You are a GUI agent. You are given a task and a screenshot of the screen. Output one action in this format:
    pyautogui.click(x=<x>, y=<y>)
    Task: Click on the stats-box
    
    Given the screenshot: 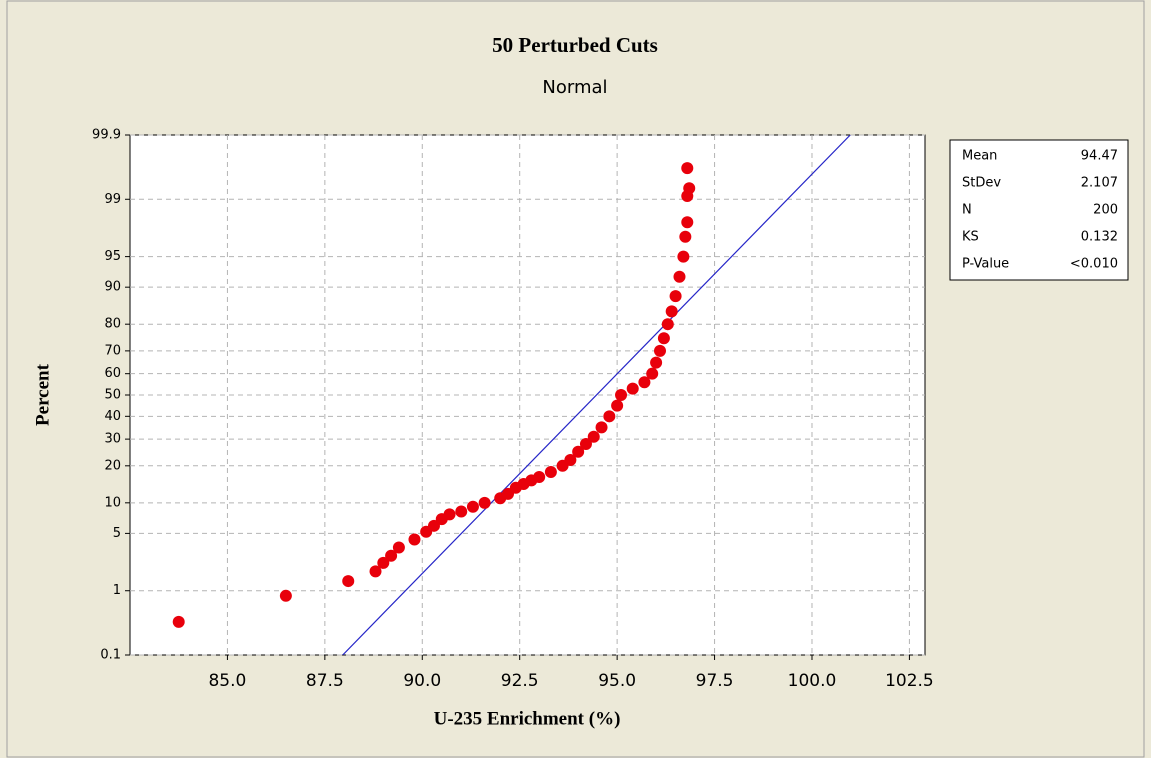 What is the action you would take?
    pyautogui.click(x=1039, y=210)
    